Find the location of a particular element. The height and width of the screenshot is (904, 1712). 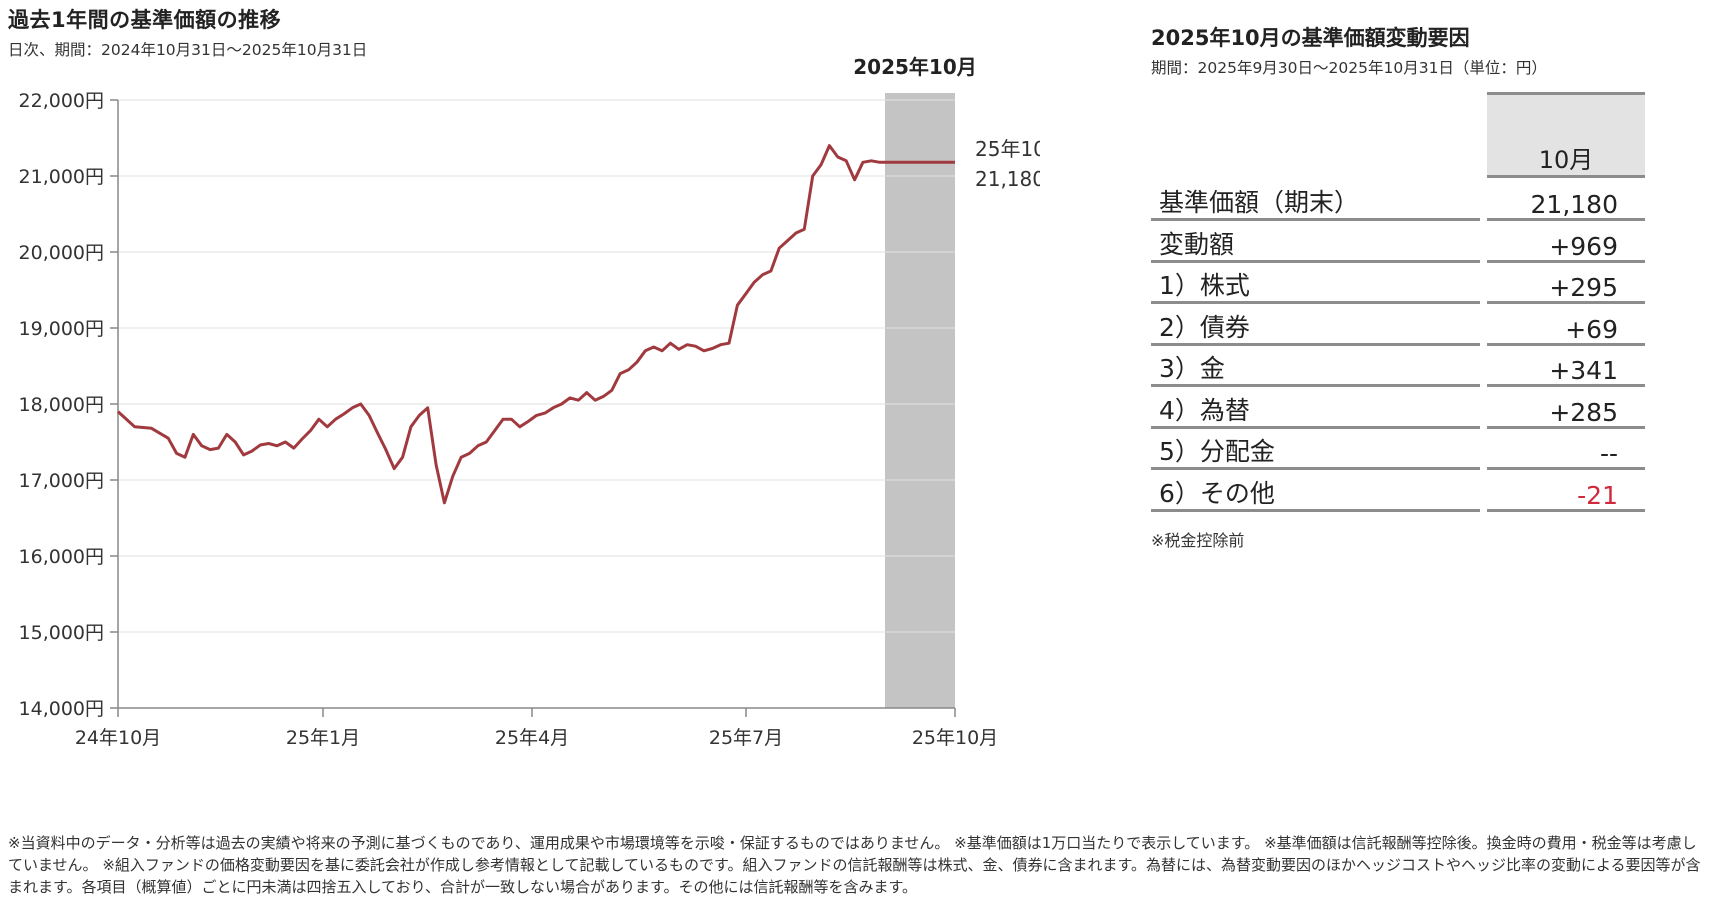

row-value: -21 is located at coordinates (1597, 495).